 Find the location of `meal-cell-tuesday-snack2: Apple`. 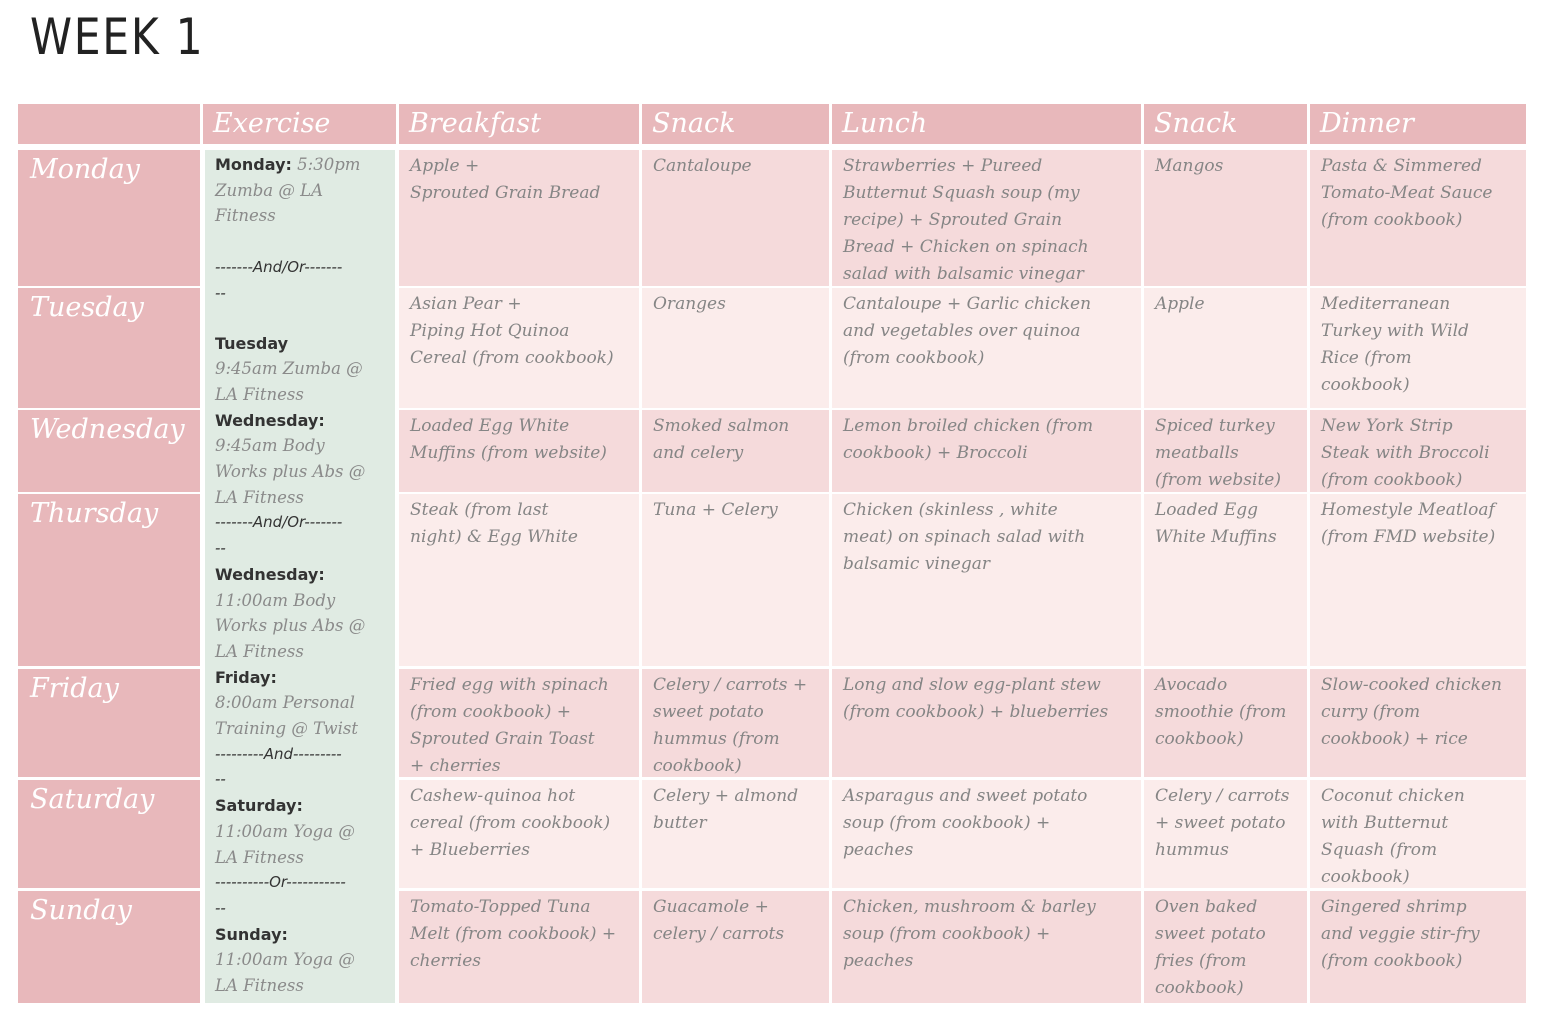

meal-cell-tuesday-snack2: Apple is located at coordinates (1225, 348).